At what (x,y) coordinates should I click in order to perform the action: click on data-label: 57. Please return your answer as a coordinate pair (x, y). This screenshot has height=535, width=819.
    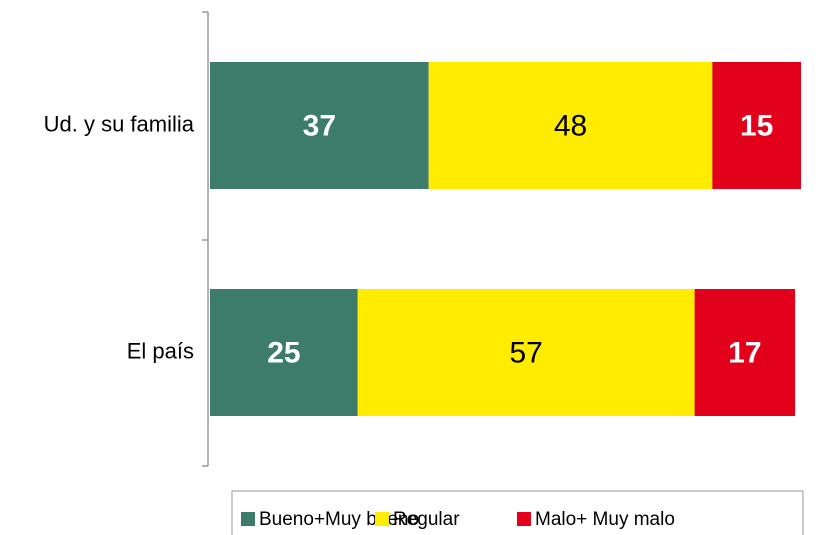
    Looking at the image, I should click on (525, 352).